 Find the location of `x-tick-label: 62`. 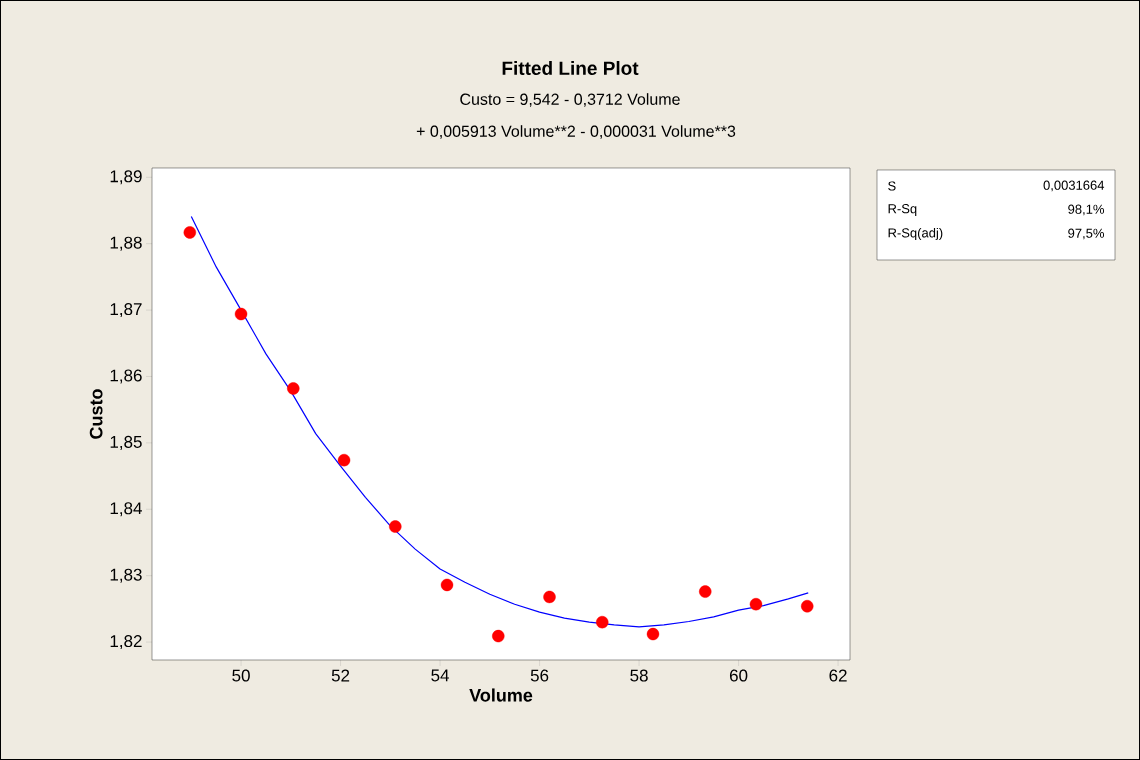

x-tick-label: 62 is located at coordinates (838, 675).